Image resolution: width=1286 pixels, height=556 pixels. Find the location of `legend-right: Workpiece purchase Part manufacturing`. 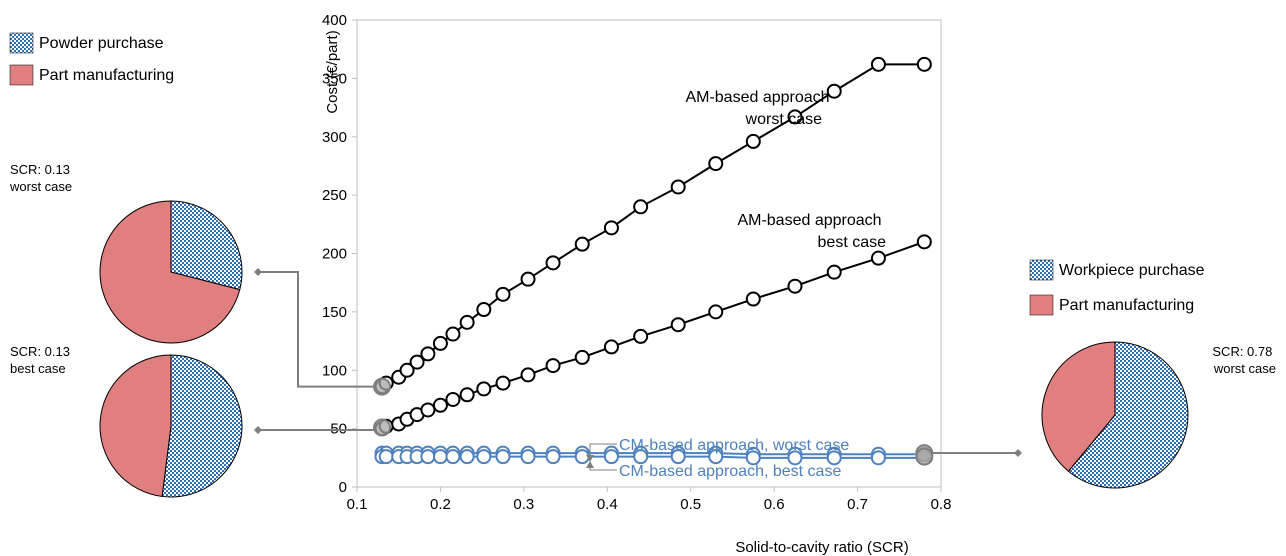

legend-right: Workpiece purchase Part manufacturing is located at coordinates (1117, 287).